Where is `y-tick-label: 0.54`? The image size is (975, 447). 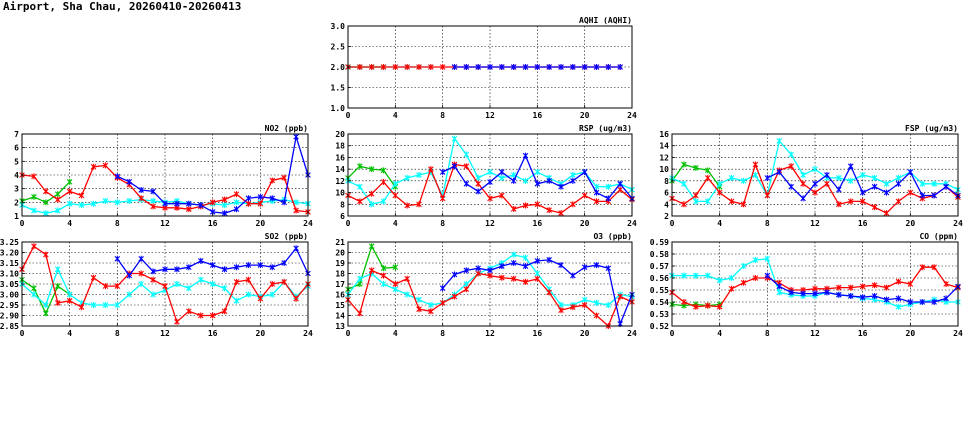 y-tick-label: 0.54 is located at coordinates (659, 302).